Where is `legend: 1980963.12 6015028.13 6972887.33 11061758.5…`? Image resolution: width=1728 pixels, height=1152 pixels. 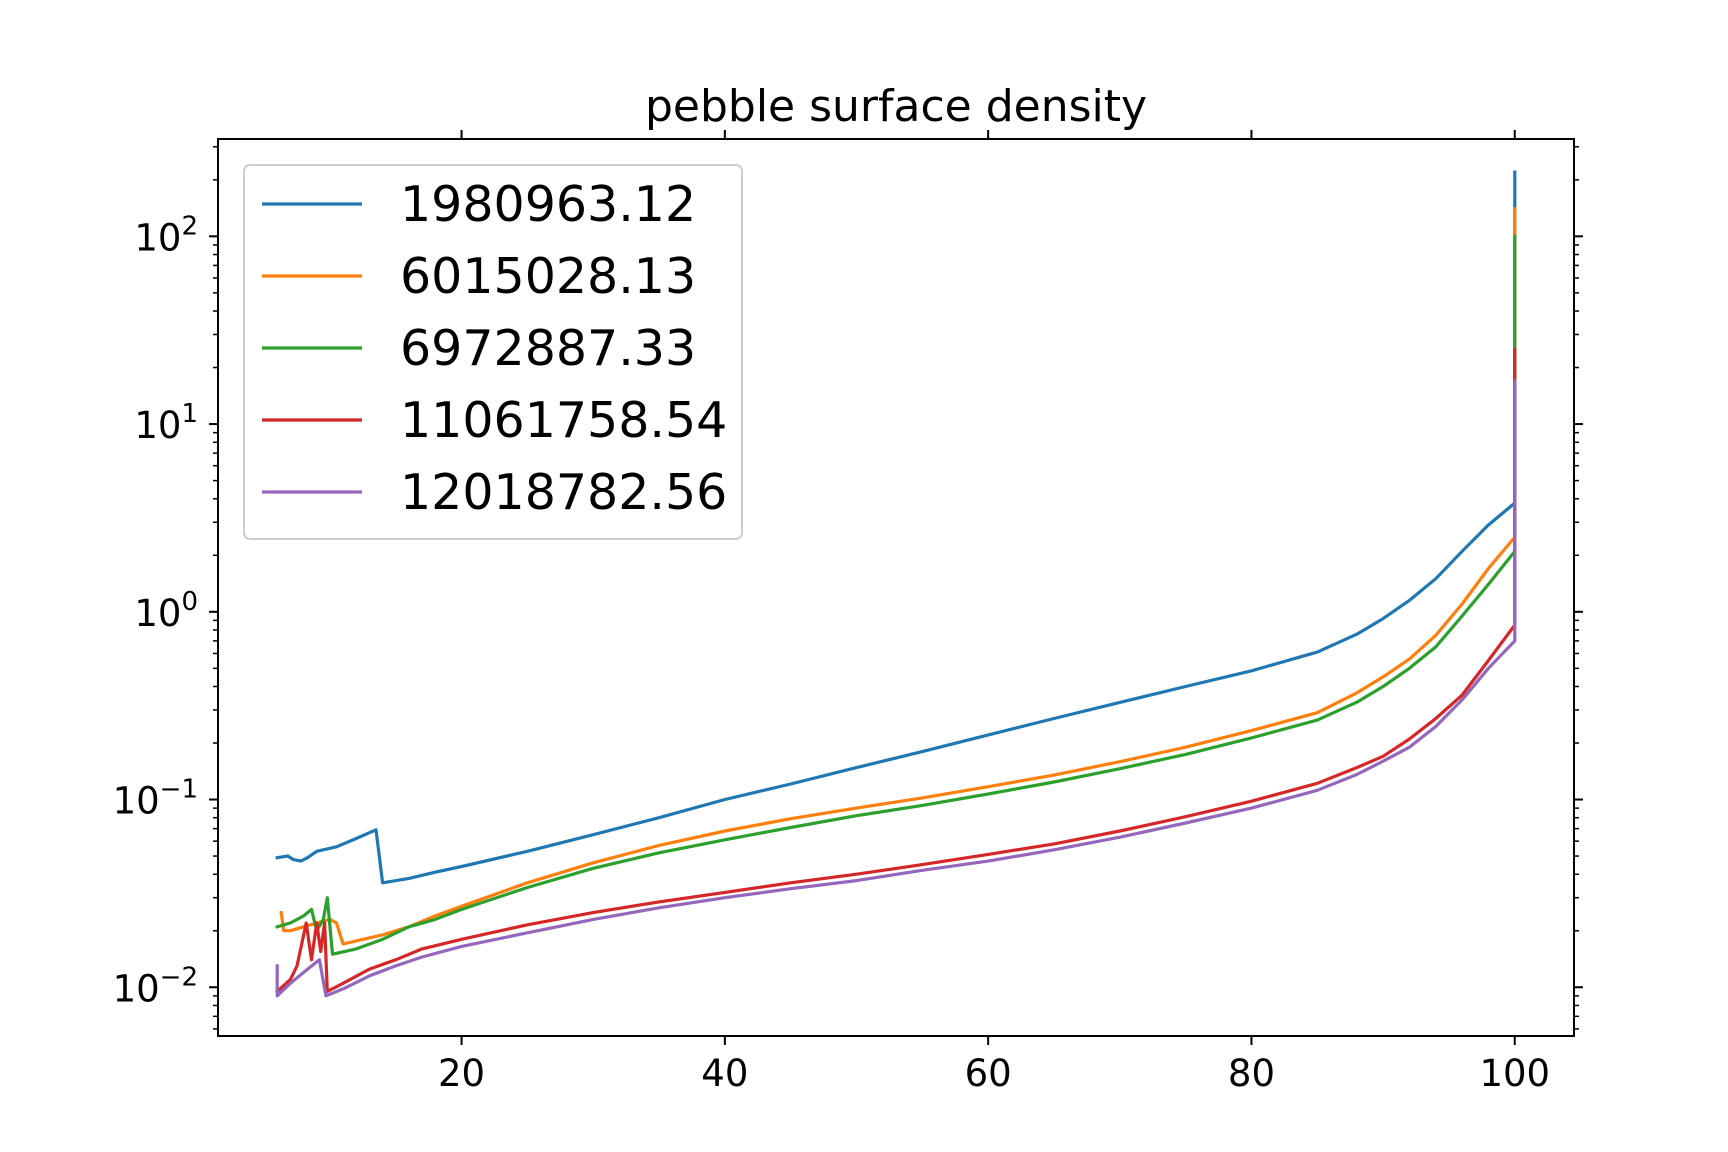 legend: 1980963.12 6015028.13 6972887.33 11061758.5… is located at coordinates (493, 352).